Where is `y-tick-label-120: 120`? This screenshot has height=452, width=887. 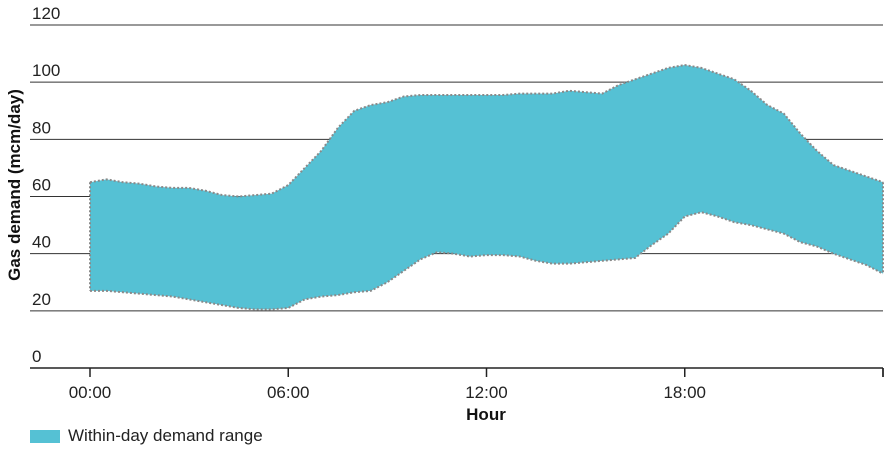
y-tick-label-120: 120 is located at coordinates (46, 13).